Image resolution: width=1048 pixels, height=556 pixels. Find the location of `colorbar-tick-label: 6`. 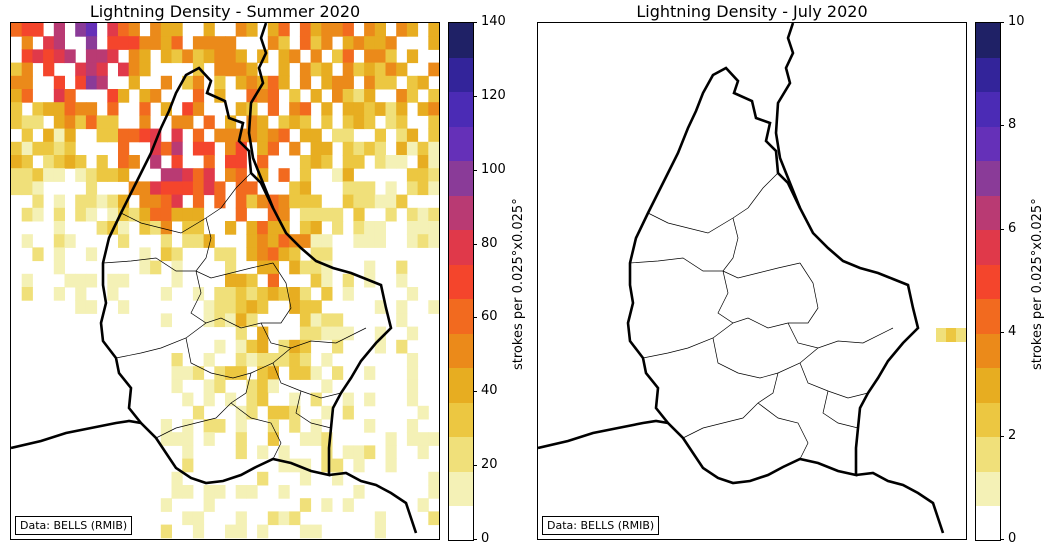

colorbar-tick-label: 6 is located at coordinates (1012, 228).